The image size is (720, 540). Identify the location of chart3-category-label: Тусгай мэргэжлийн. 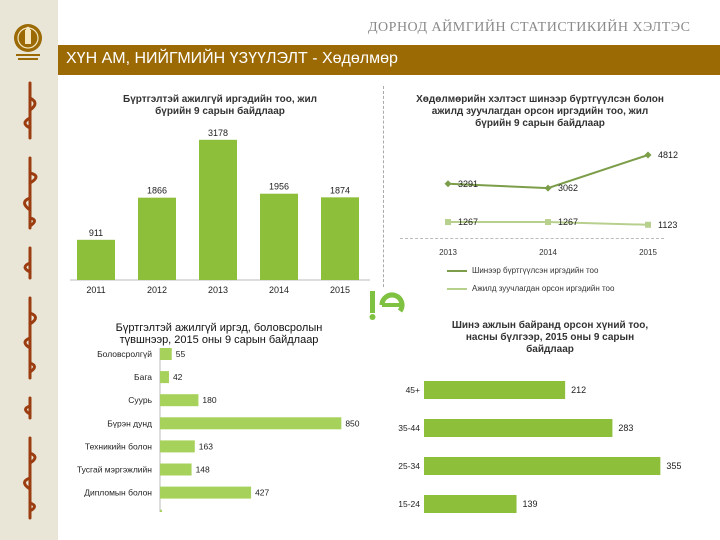
(114, 470).